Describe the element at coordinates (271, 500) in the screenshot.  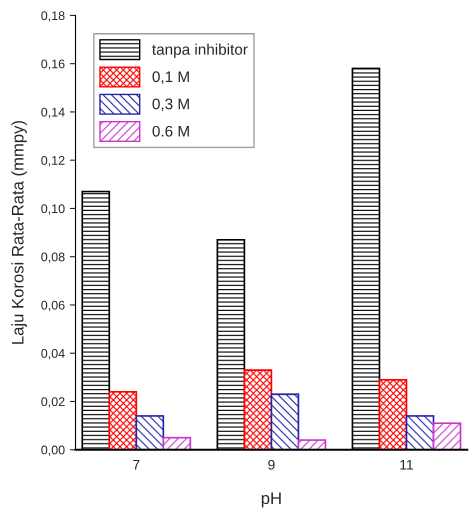
I see `x-axis-title: pH` at that location.